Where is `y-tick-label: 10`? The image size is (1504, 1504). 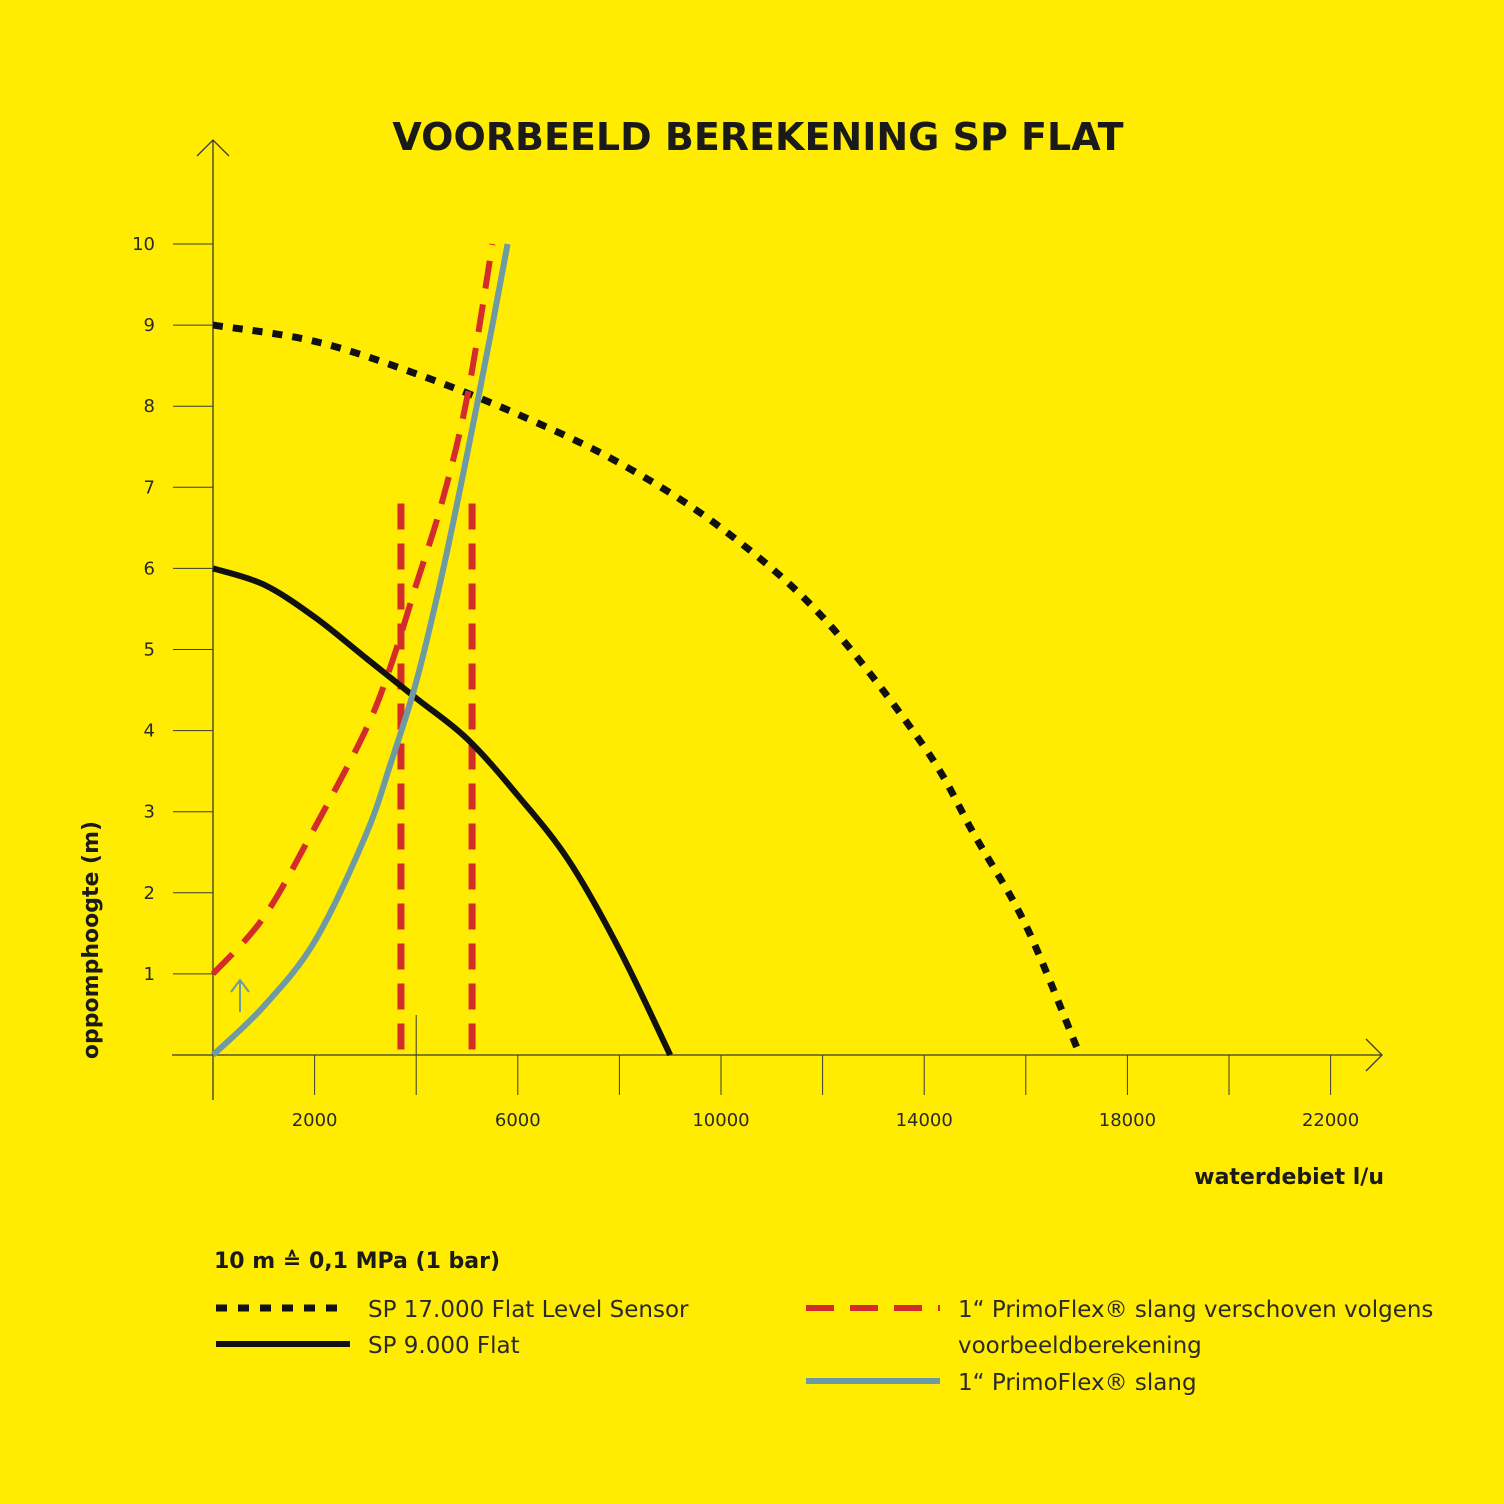
y-tick-label: 10 is located at coordinates (143, 244).